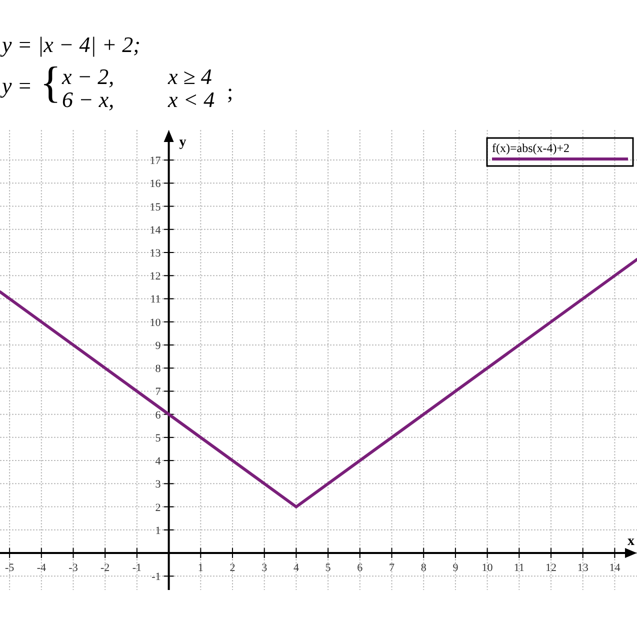 This screenshot has width=637, height=625. I want to click on text: y =, so click(16, 85).